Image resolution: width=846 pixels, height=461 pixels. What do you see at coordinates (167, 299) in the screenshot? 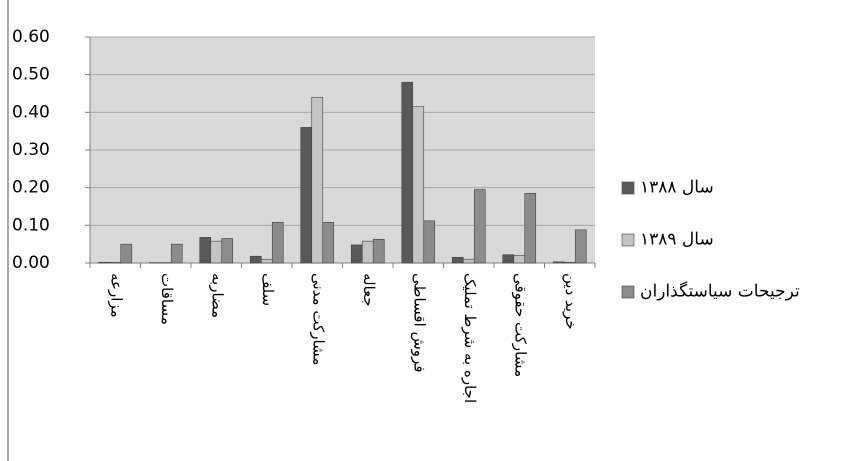
I see `x-tick-label: مساقات` at bounding box center [167, 299].